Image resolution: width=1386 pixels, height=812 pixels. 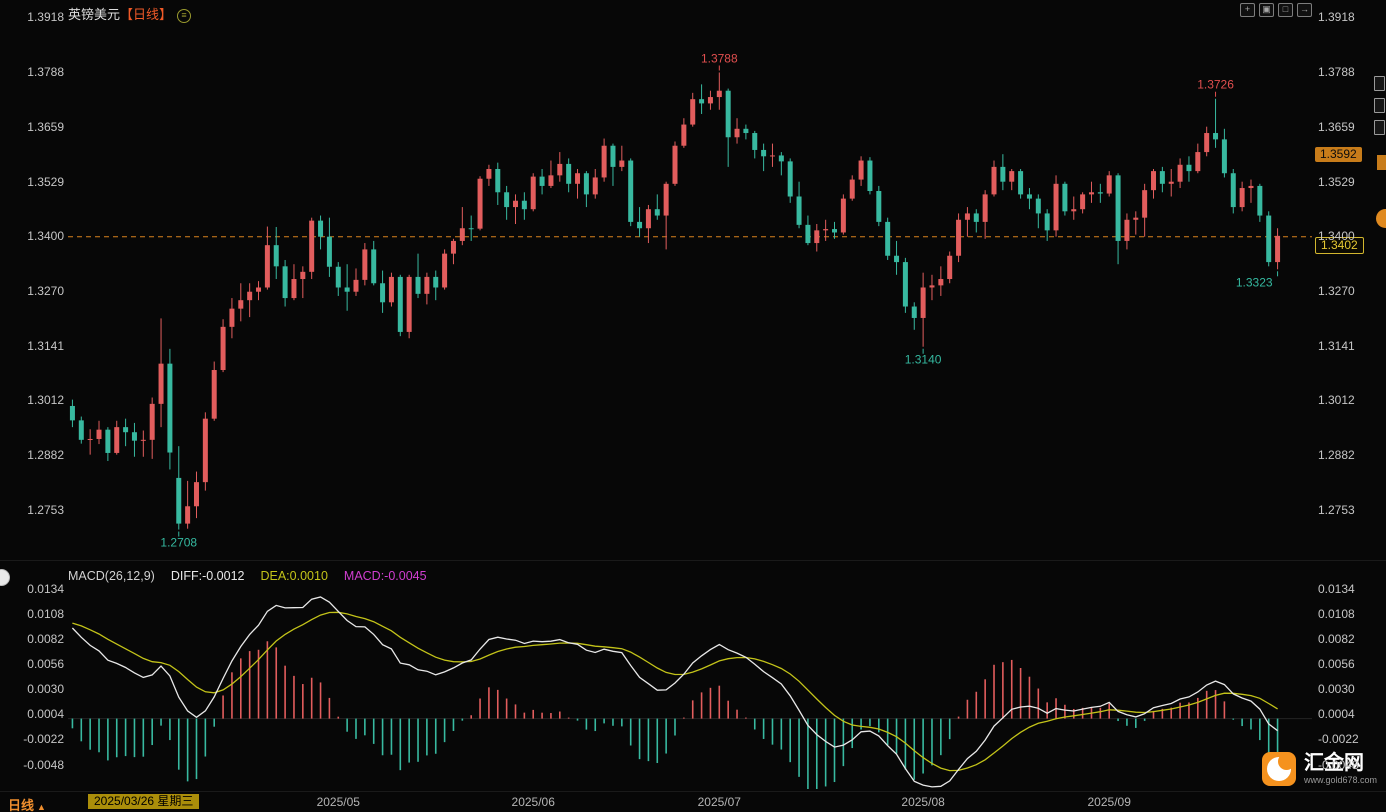 I want to click on price-axis-tick-left: 1.2882, so click(x=45, y=455).